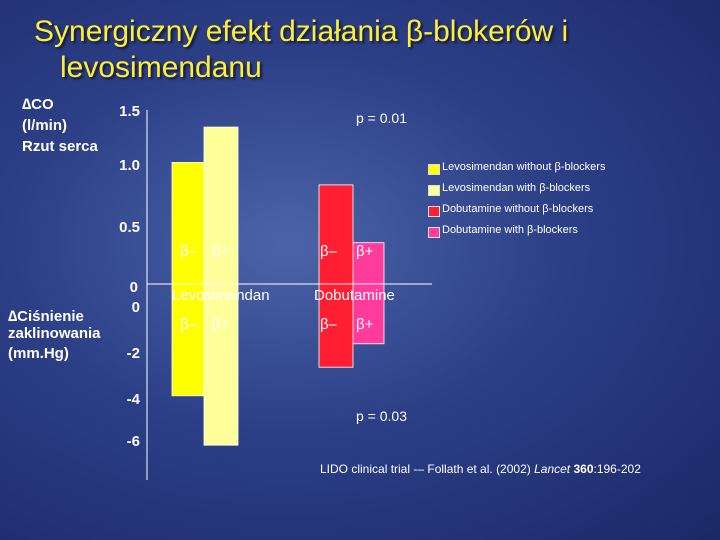 The height and width of the screenshot is (540, 720). What do you see at coordinates (381, 118) in the screenshot?
I see `p-value-top: p = 0.01` at bounding box center [381, 118].